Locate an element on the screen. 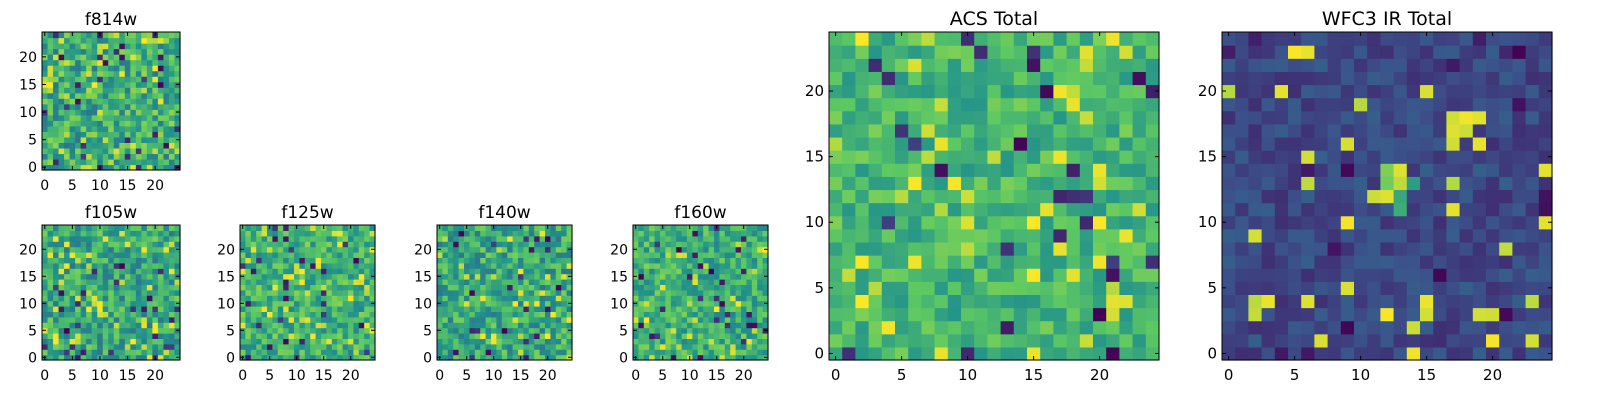 This screenshot has height=400, width=1600. heatmap-cells is located at coordinates (111, 293).